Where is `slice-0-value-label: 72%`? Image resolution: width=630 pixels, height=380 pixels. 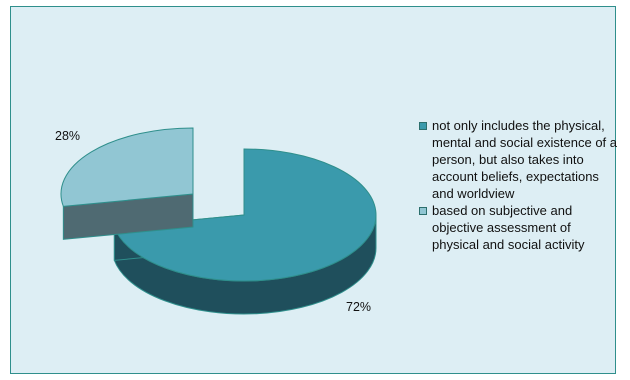 slice-0-value-label: 72% is located at coordinates (358, 307).